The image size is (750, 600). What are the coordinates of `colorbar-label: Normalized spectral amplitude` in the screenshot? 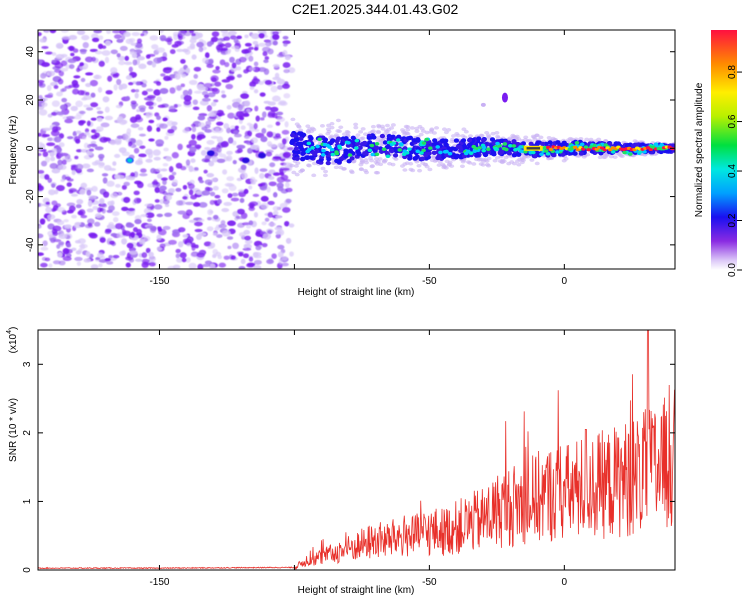 It's located at (699, 149).